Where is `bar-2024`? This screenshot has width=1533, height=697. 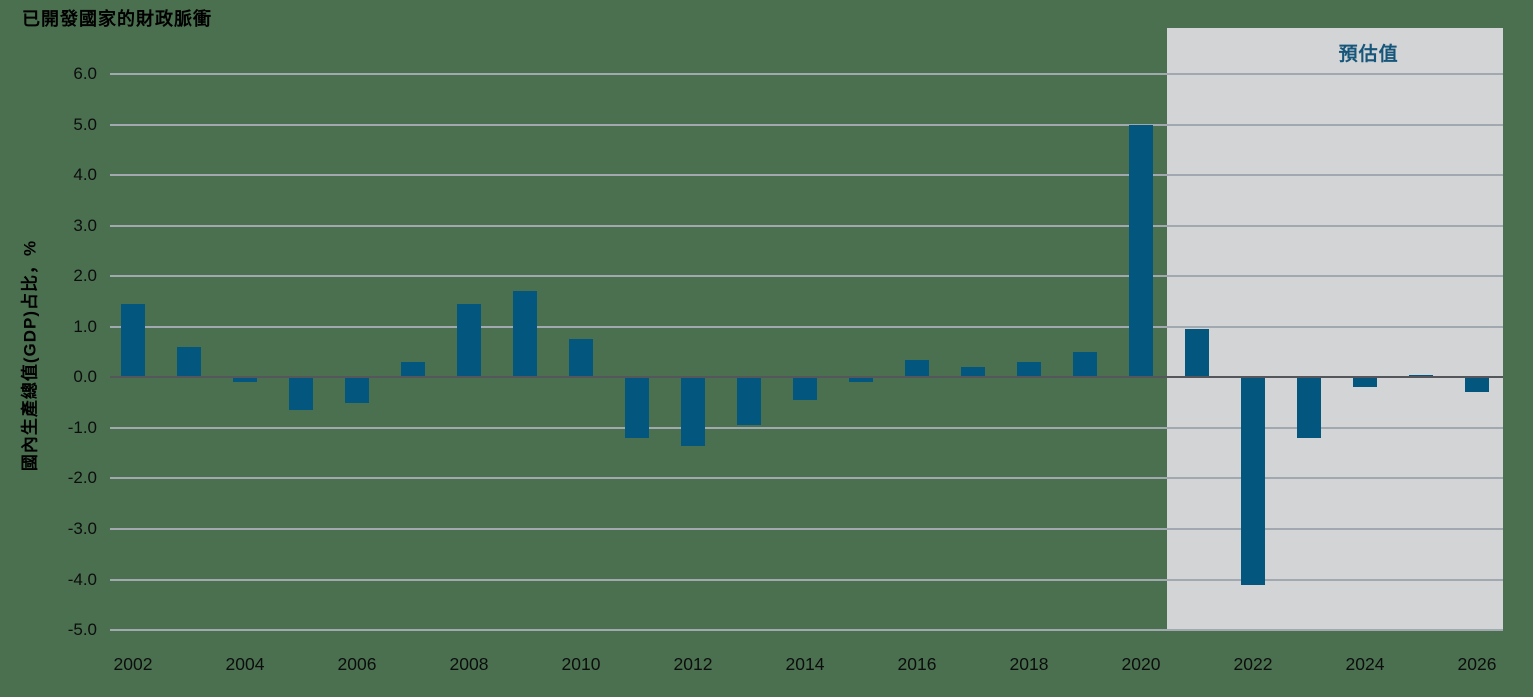
bar-2024 is located at coordinates (1365, 382).